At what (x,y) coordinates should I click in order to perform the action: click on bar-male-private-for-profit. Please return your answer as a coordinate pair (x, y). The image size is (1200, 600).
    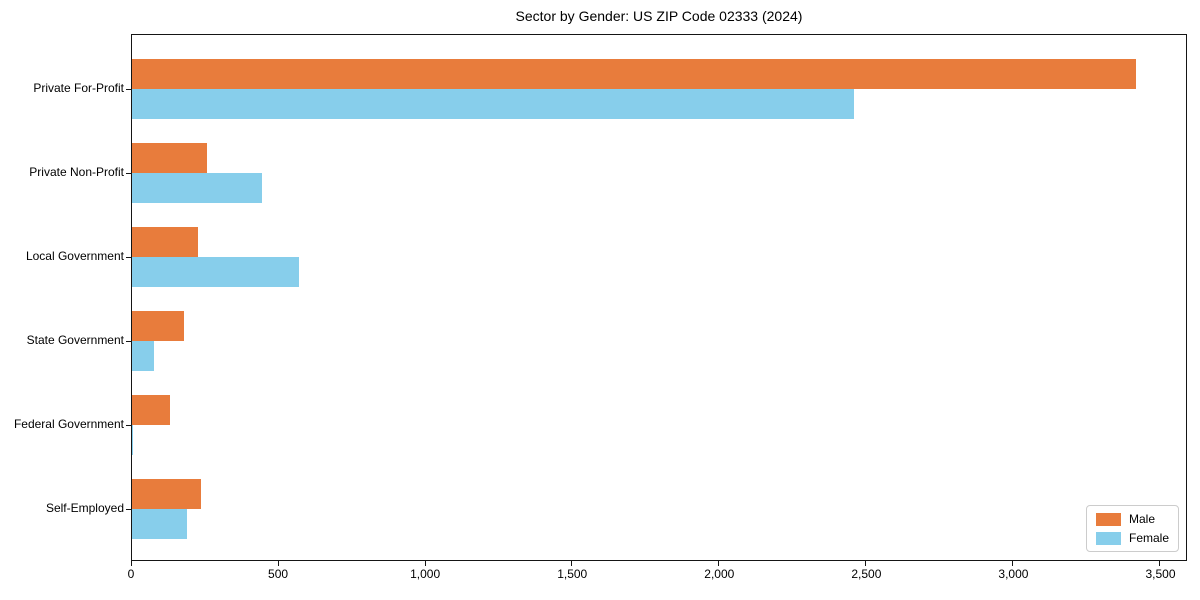
    Looking at the image, I should click on (634, 74).